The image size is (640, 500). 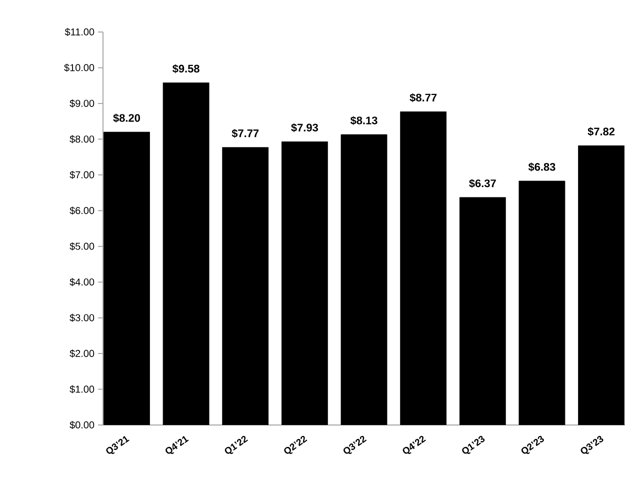 What do you see at coordinates (126, 118) in the screenshot?
I see `data-label: $8.20` at bounding box center [126, 118].